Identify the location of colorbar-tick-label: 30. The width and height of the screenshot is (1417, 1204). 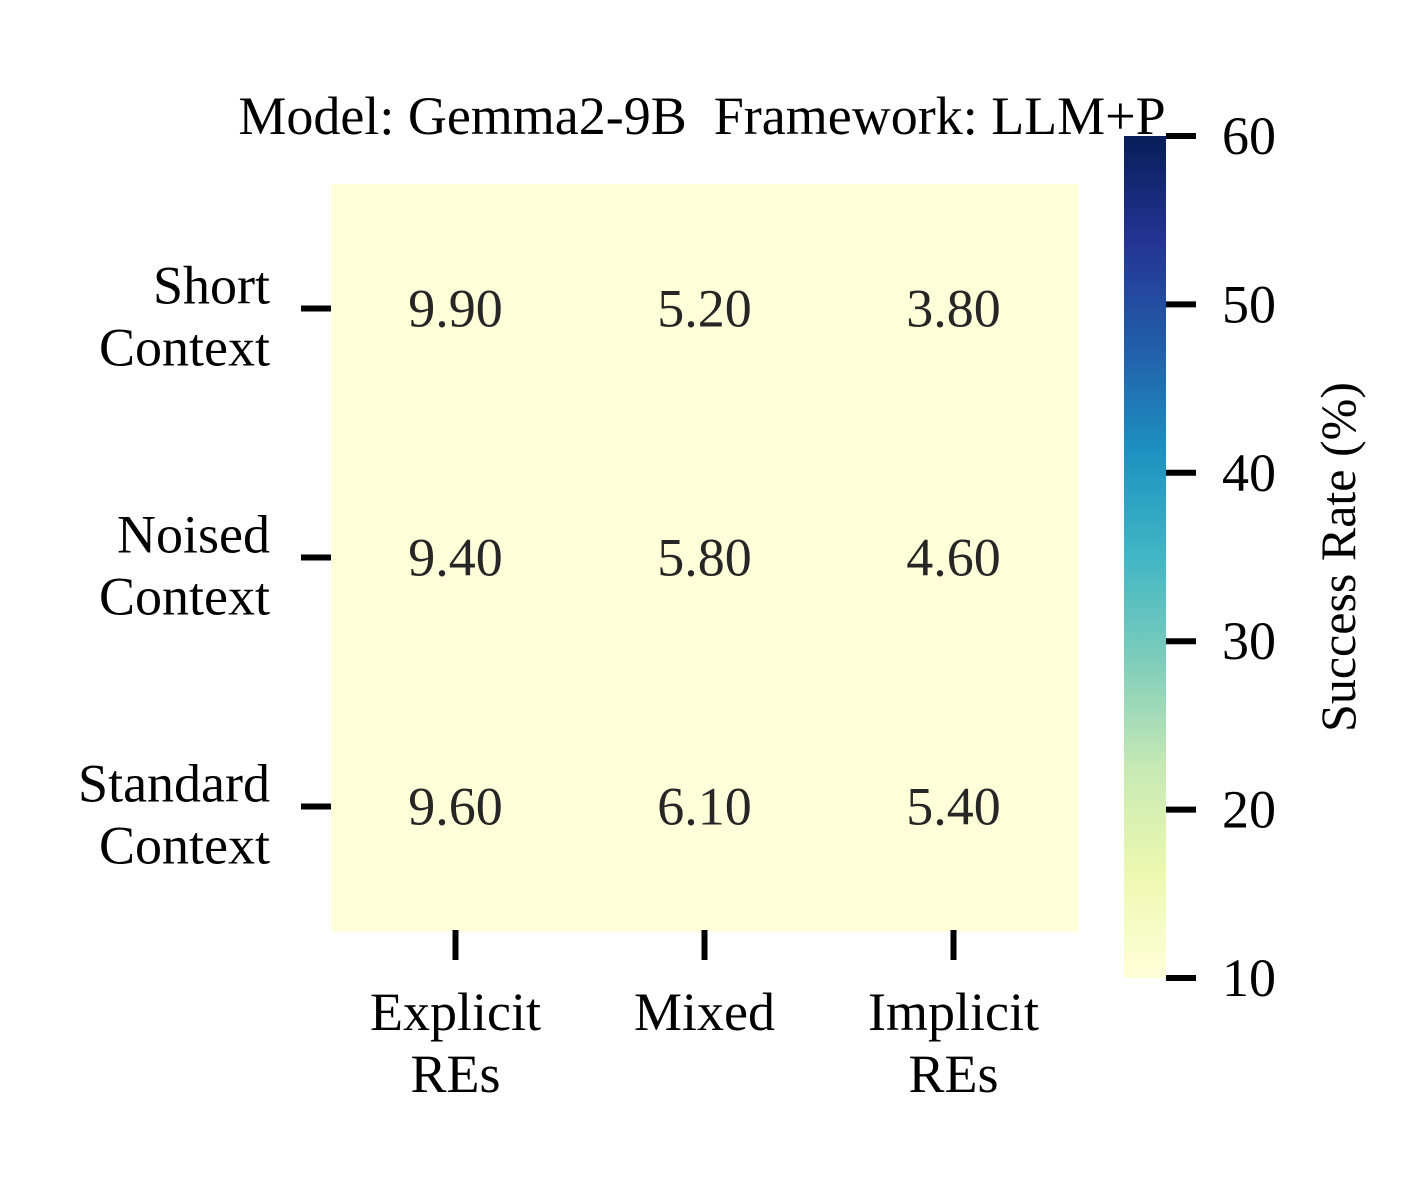
(1249, 641).